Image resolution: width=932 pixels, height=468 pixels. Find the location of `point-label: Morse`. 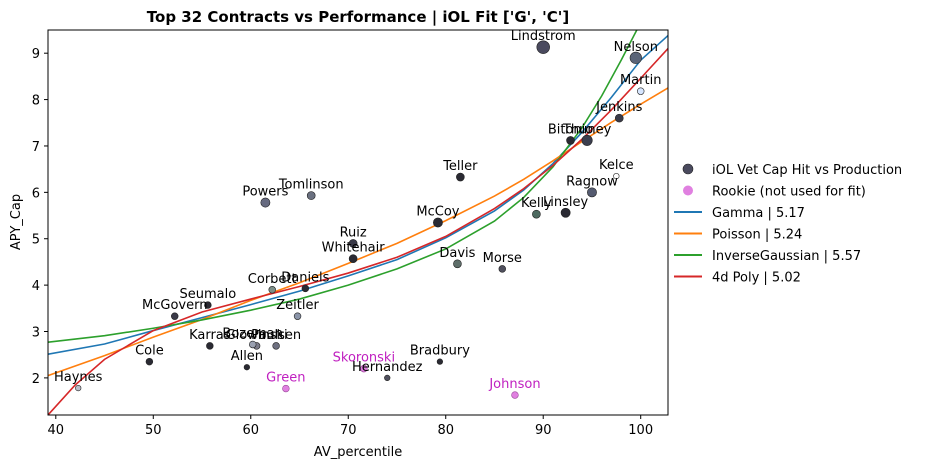

point-label: Morse is located at coordinates (502, 258).